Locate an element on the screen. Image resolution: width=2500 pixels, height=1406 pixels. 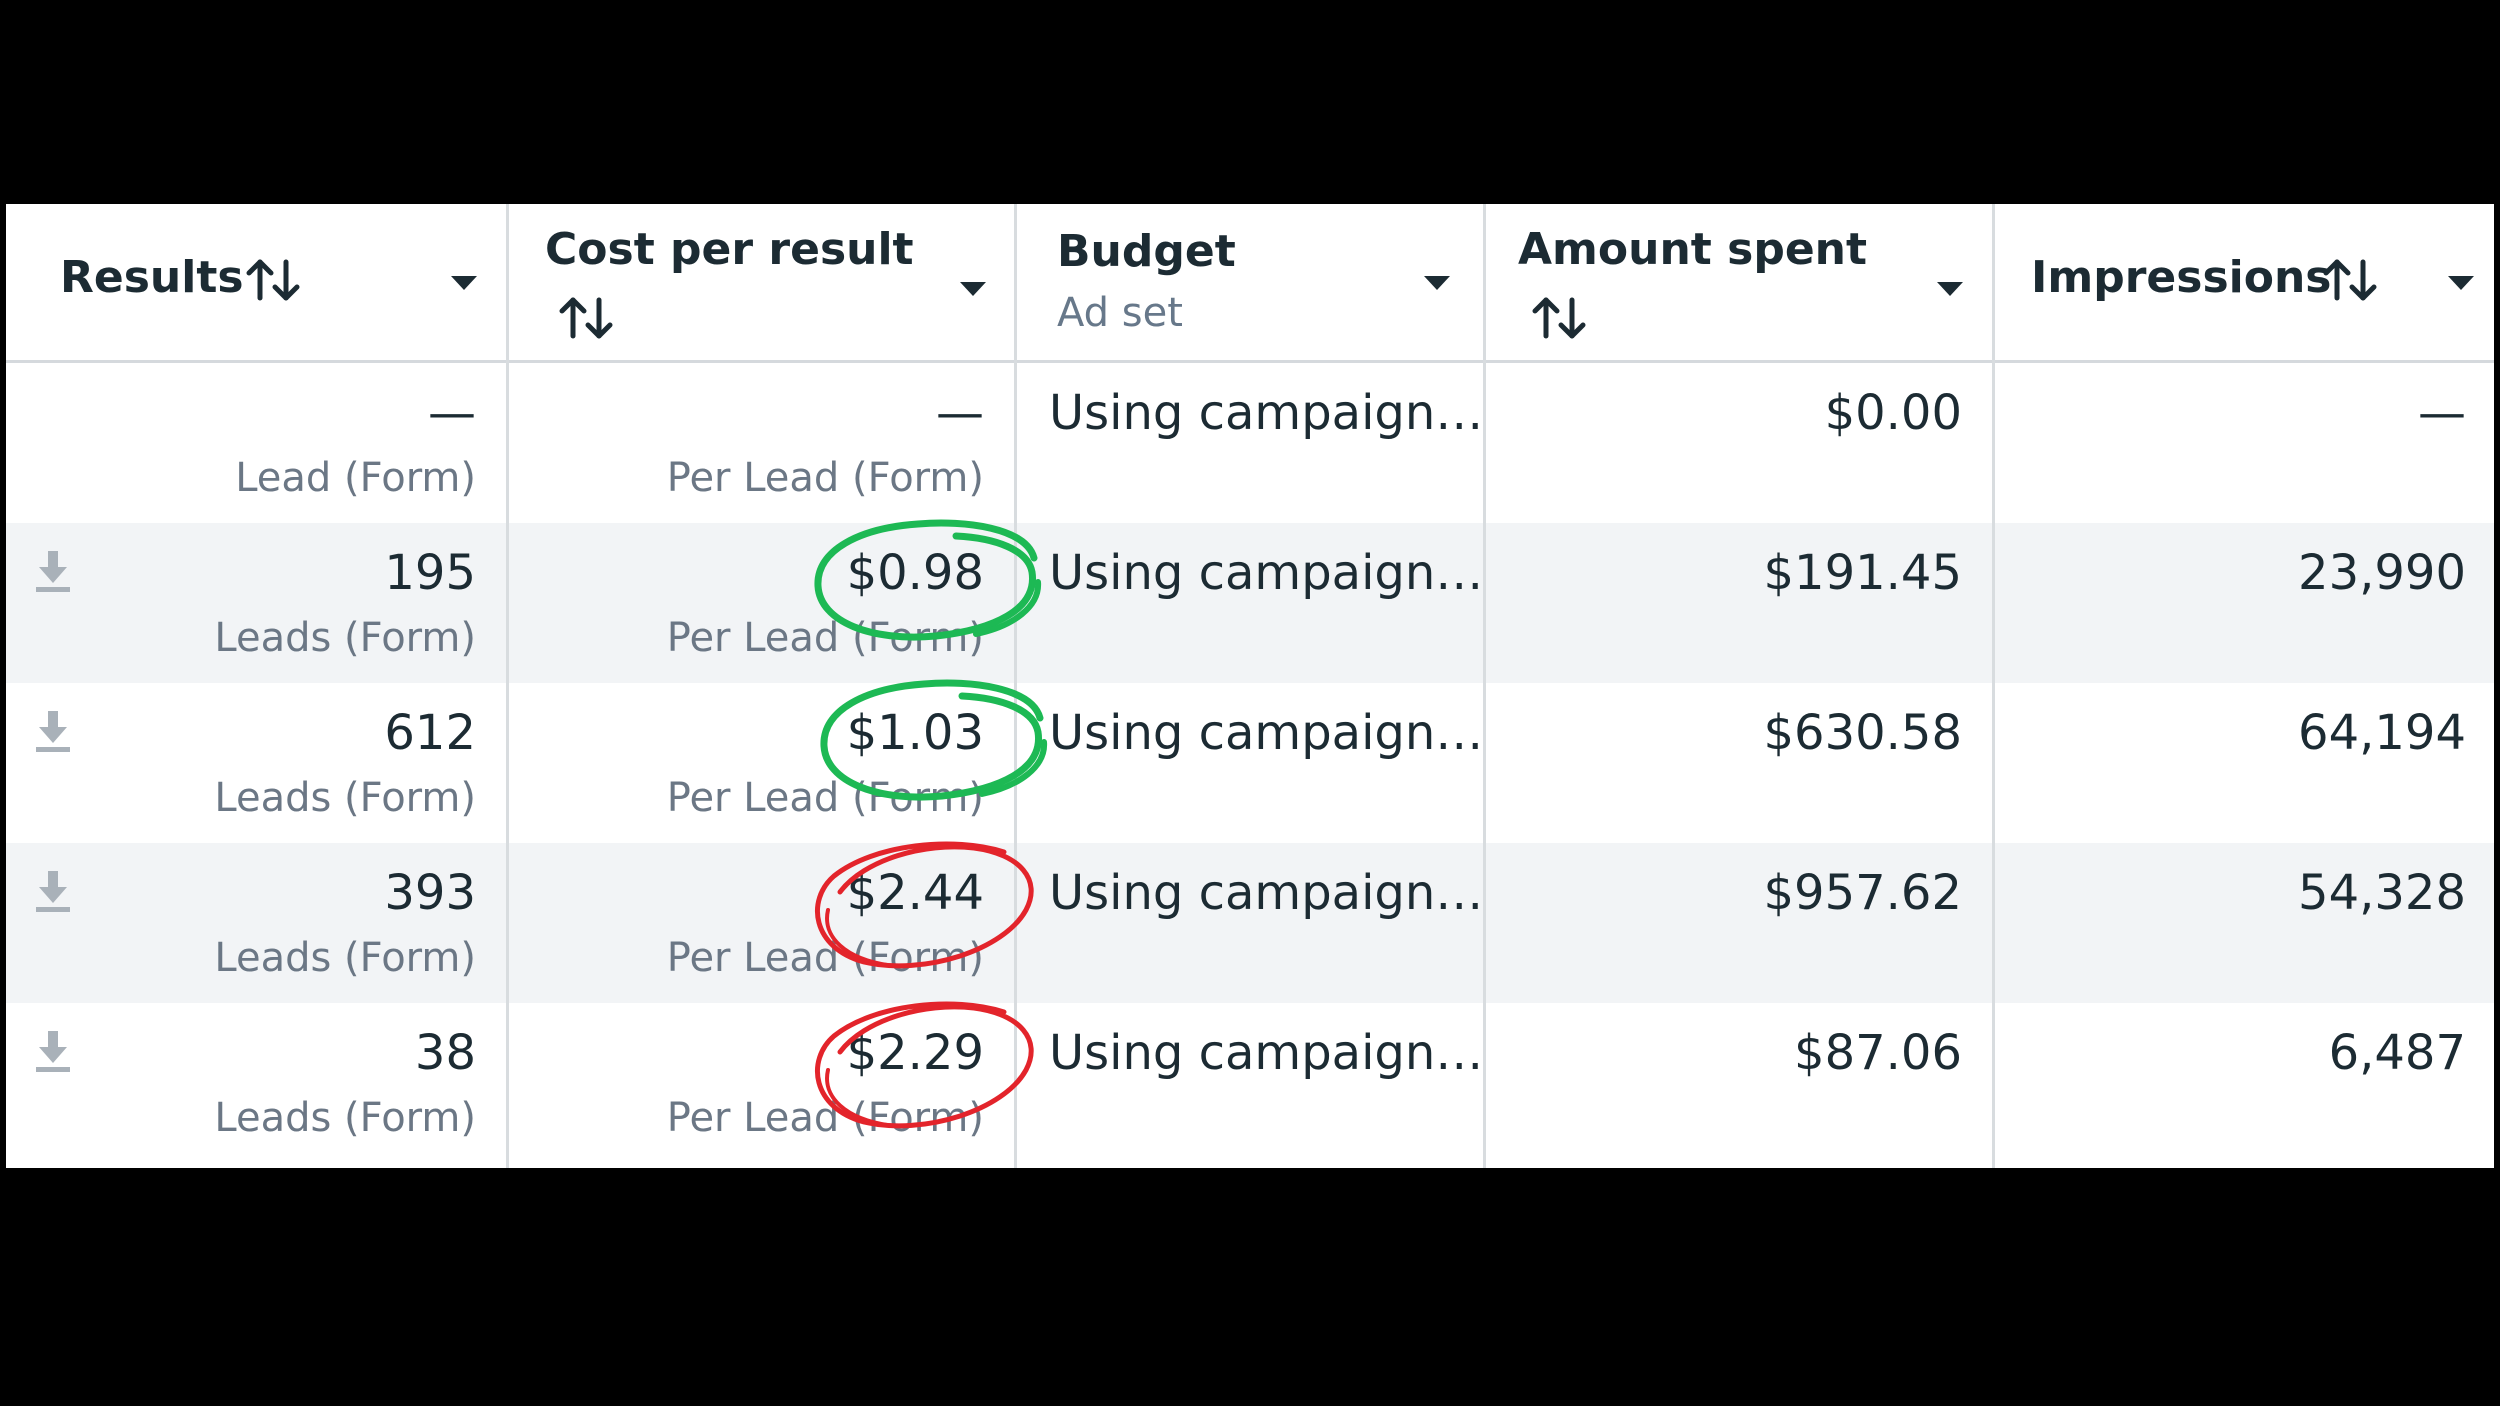
impressions-cell: 54,328 is located at coordinates (2244, 923).